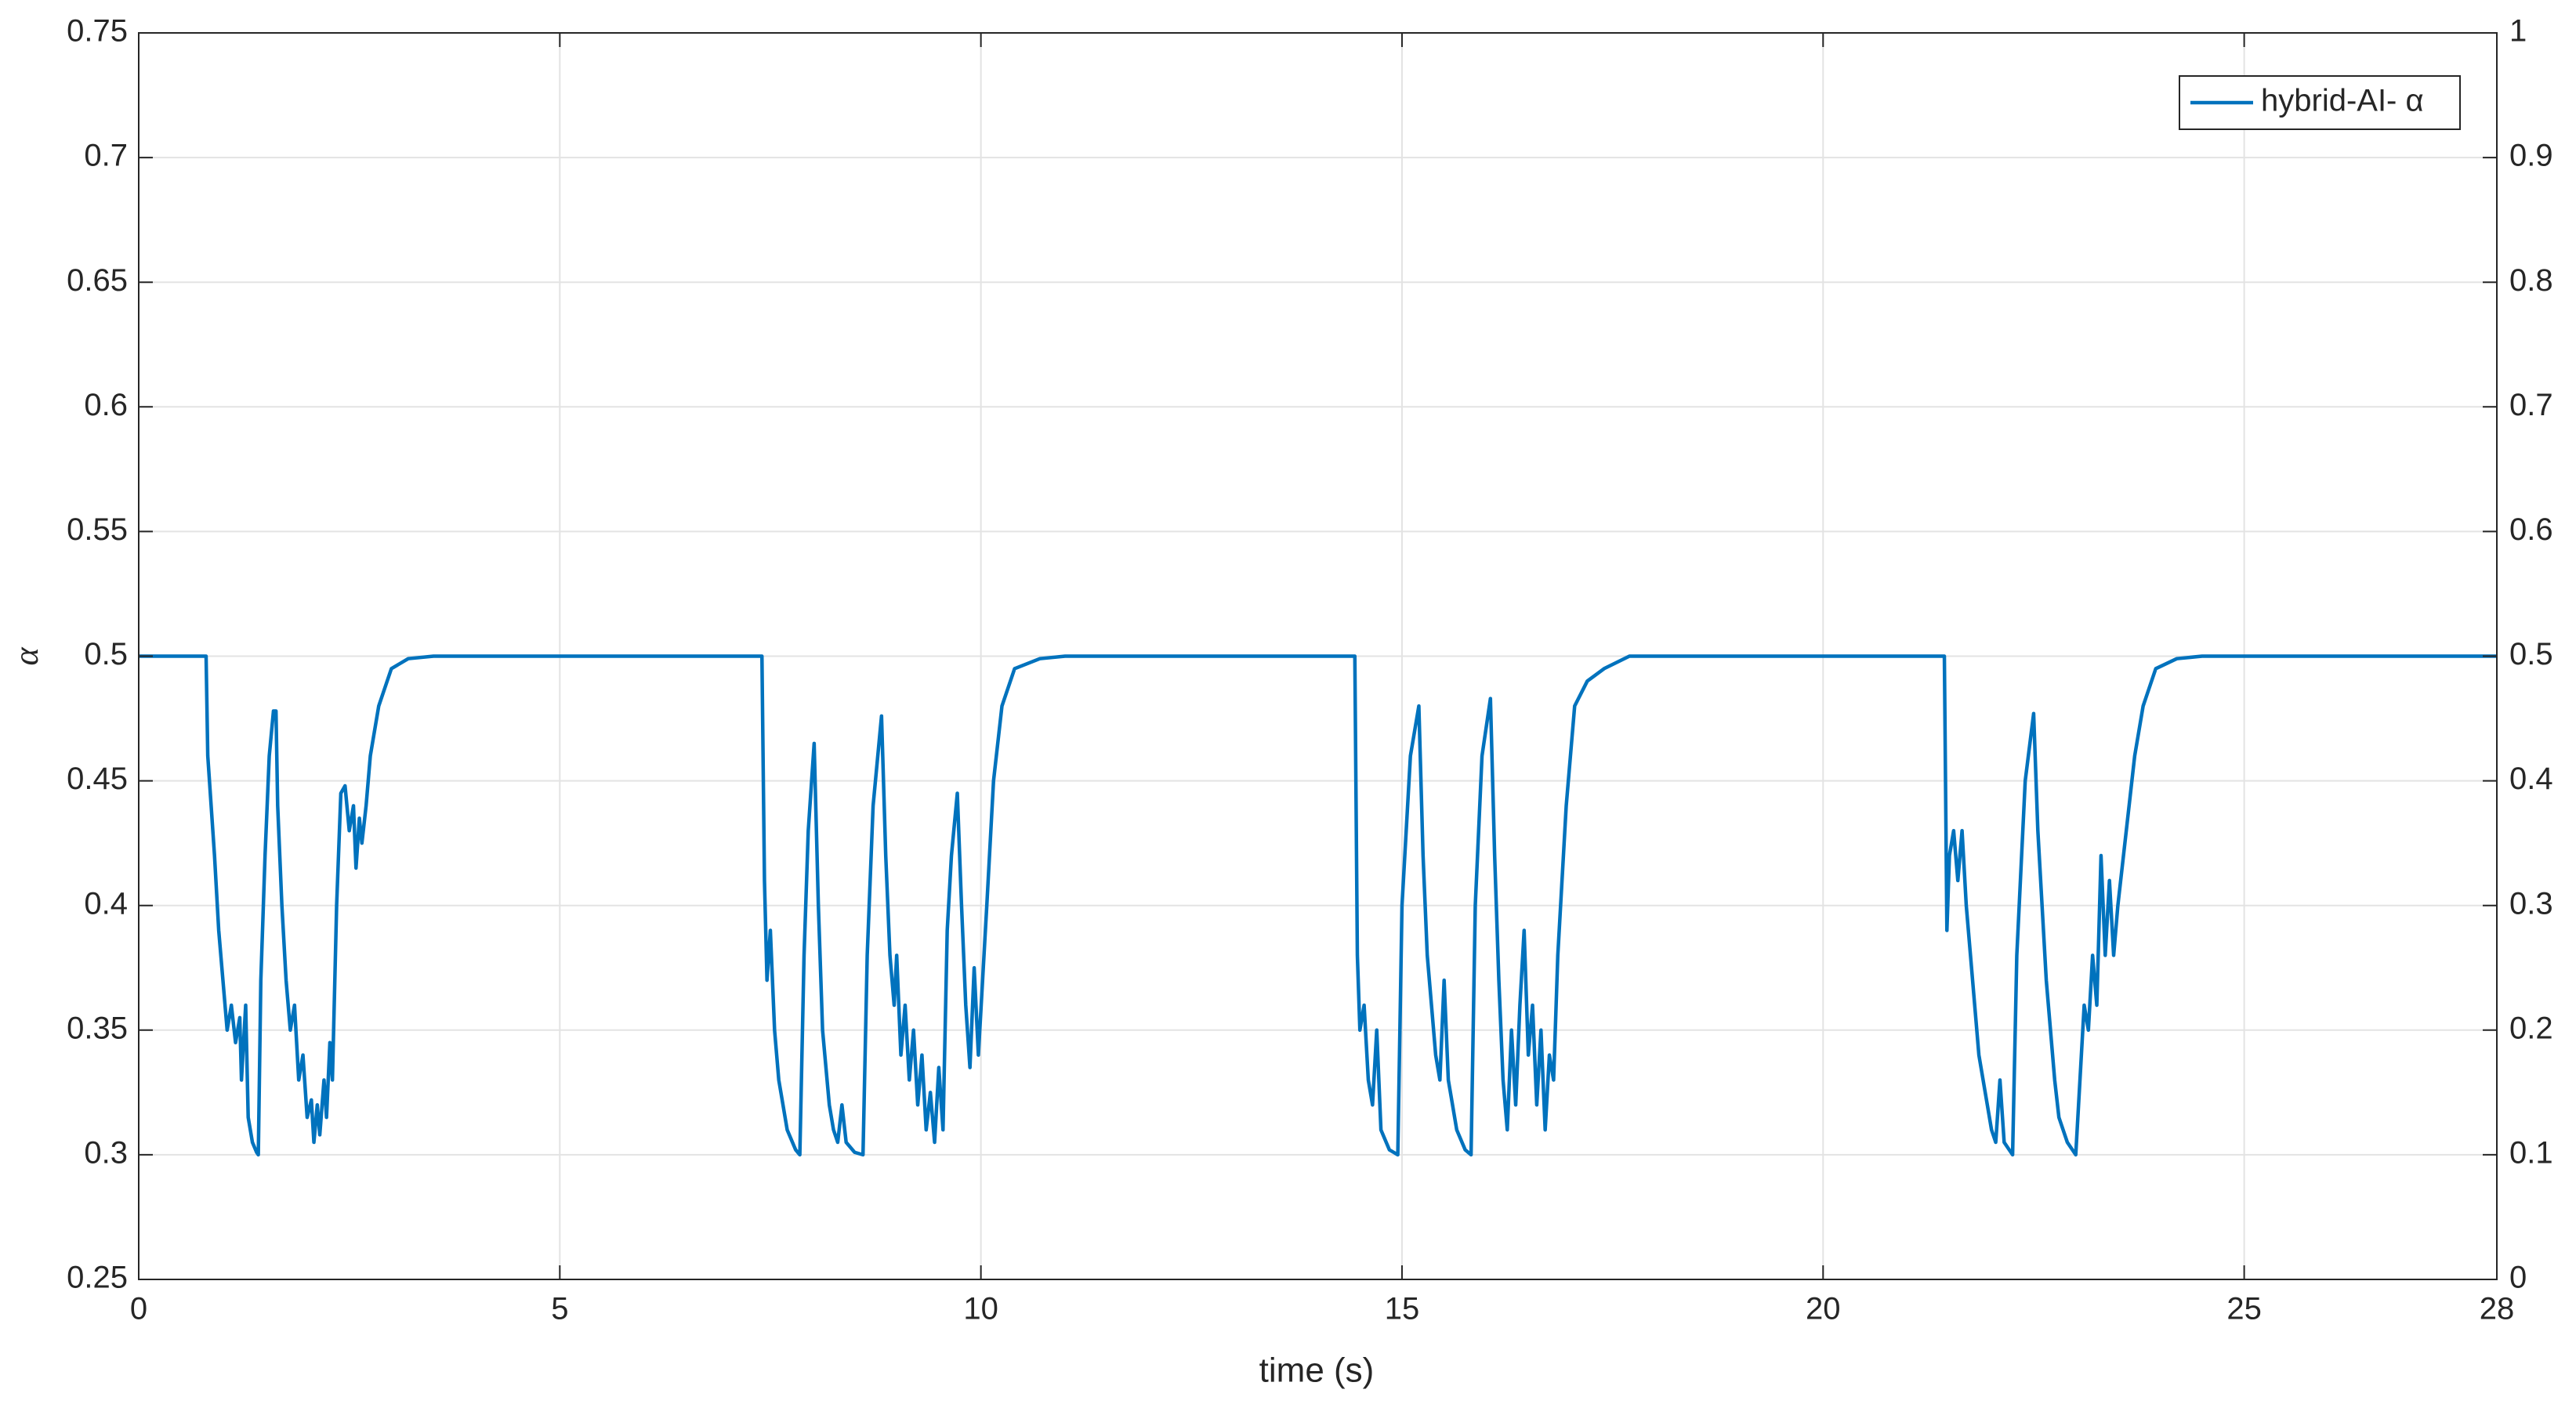 The height and width of the screenshot is (1404, 2576). I want to click on y-tick-label: 0.4, so click(106, 904).